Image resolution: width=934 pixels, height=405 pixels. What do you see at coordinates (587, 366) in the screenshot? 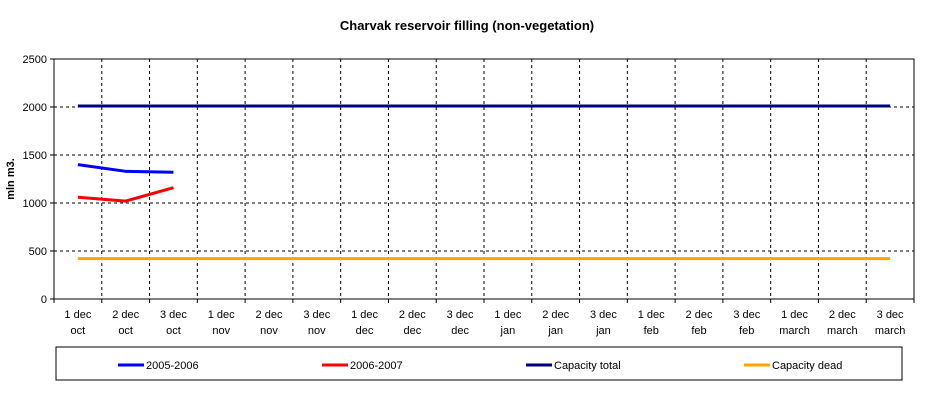
I see `legend-label-2: Capacity total` at bounding box center [587, 366].